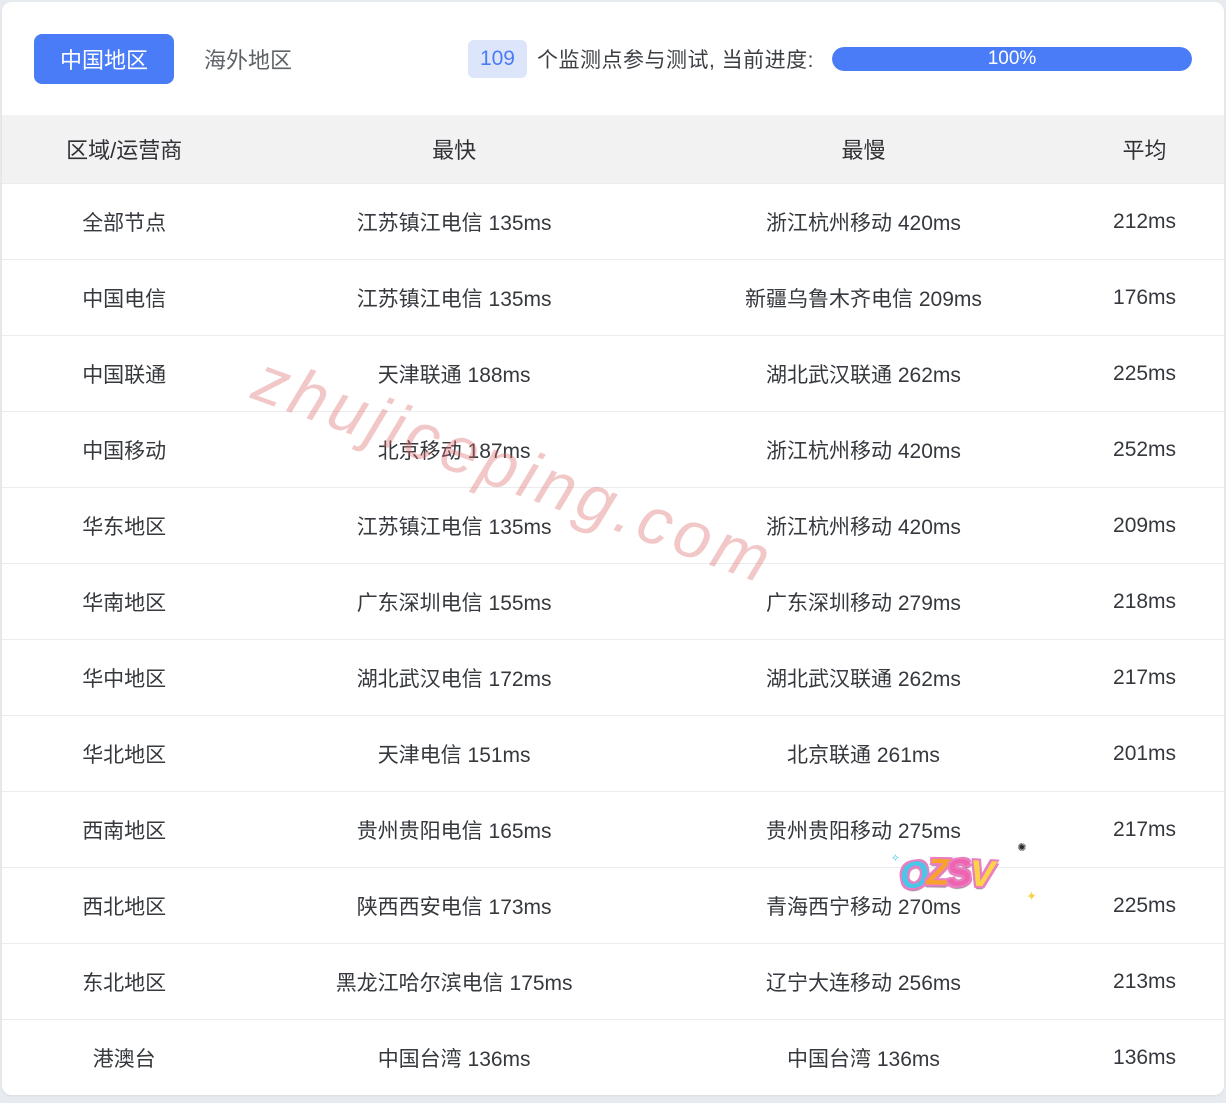 Image resolution: width=1226 pixels, height=1103 pixels. What do you see at coordinates (829, 58) in the screenshot?
I see `status-area: 109 个监测点参与测试, 当前进度: 100%` at bounding box center [829, 58].